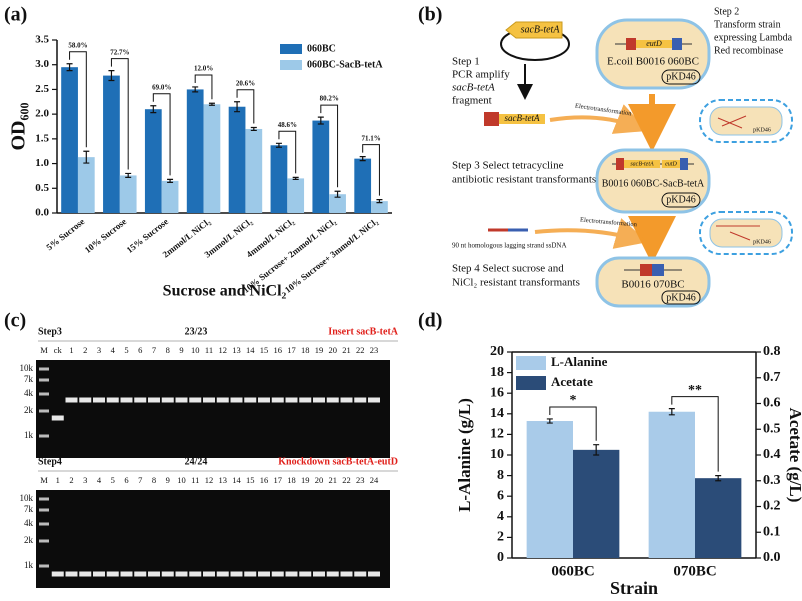  What do you see at coordinates (29, 435) in the screenshot?
I see `ladder-label: 1k` at bounding box center [29, 435].